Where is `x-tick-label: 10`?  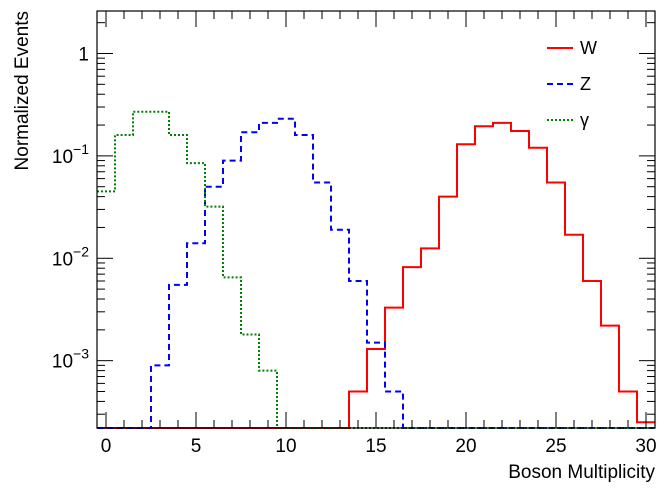
x-tick-label: 10 is located at coordinates (285, 446).